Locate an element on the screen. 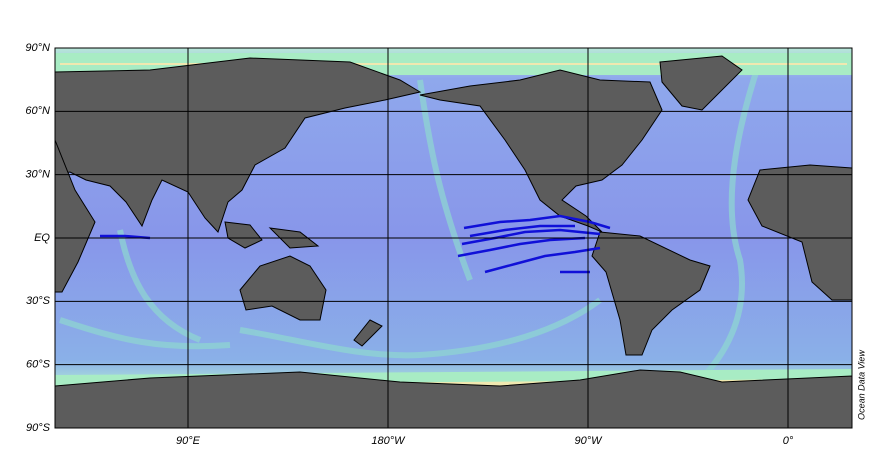  antarctica is located at coordinates (453, 398).